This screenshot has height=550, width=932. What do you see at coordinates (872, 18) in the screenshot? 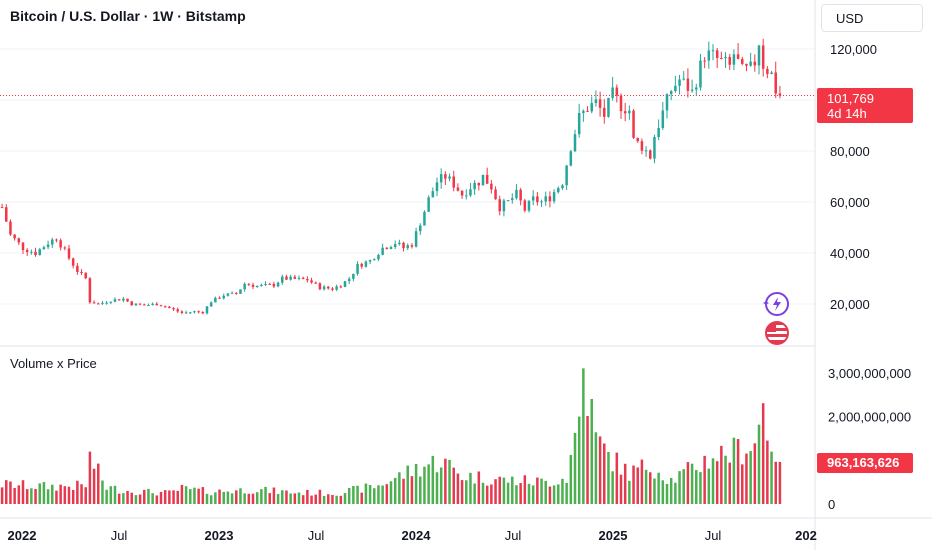
I see `currency-button: USD` at bounding box center [872, 18].